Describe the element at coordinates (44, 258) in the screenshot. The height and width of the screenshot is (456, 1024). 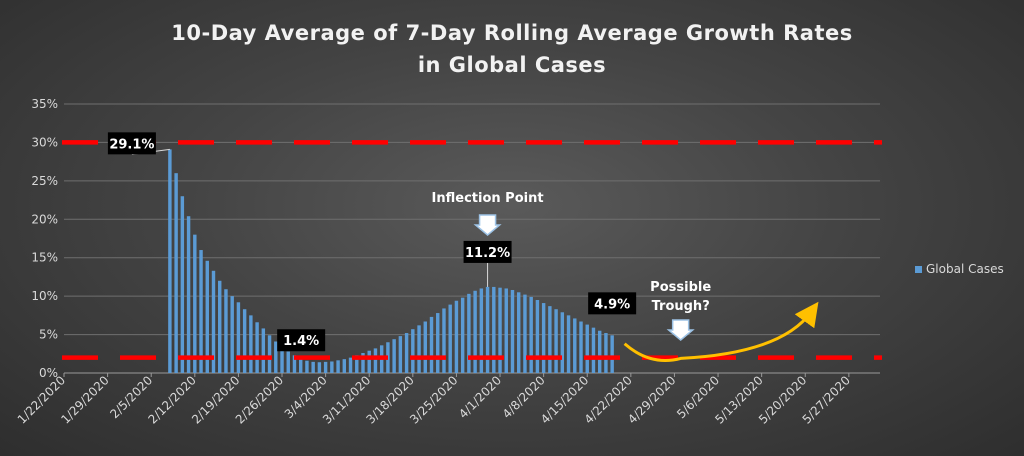
I see `y-tick-label: 15%` at that location.